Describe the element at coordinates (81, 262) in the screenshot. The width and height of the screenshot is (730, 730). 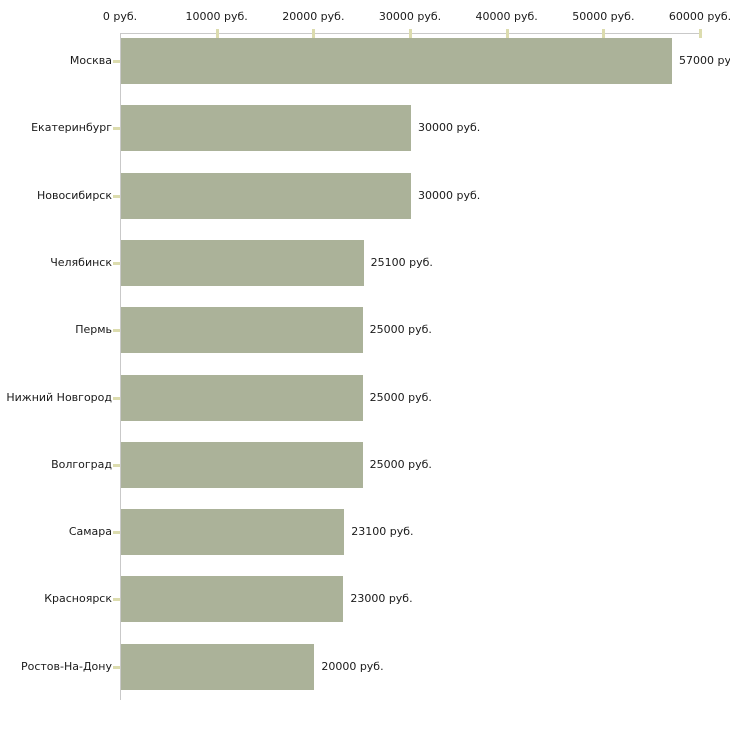
I see `category-label: Челябинск` at that location.